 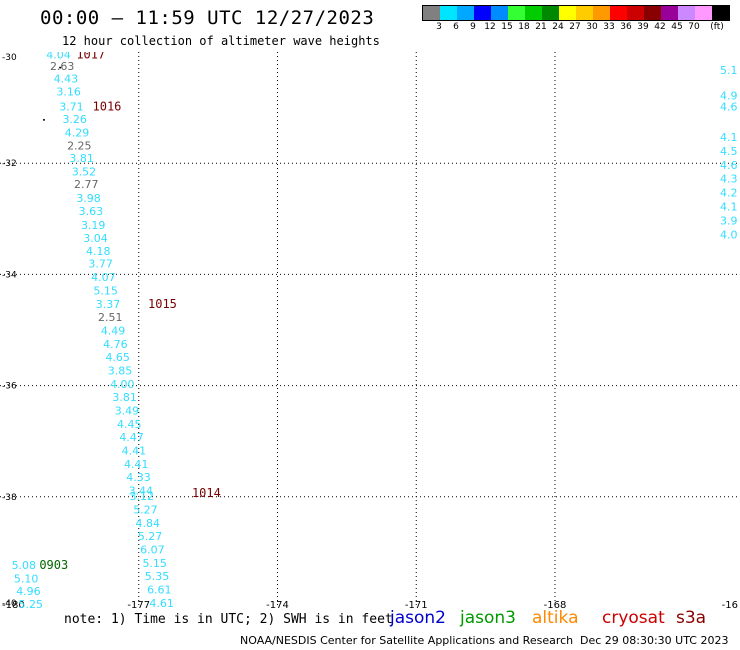 I want to click on latitude-tick-label: -40, so click(x=9, y=603).